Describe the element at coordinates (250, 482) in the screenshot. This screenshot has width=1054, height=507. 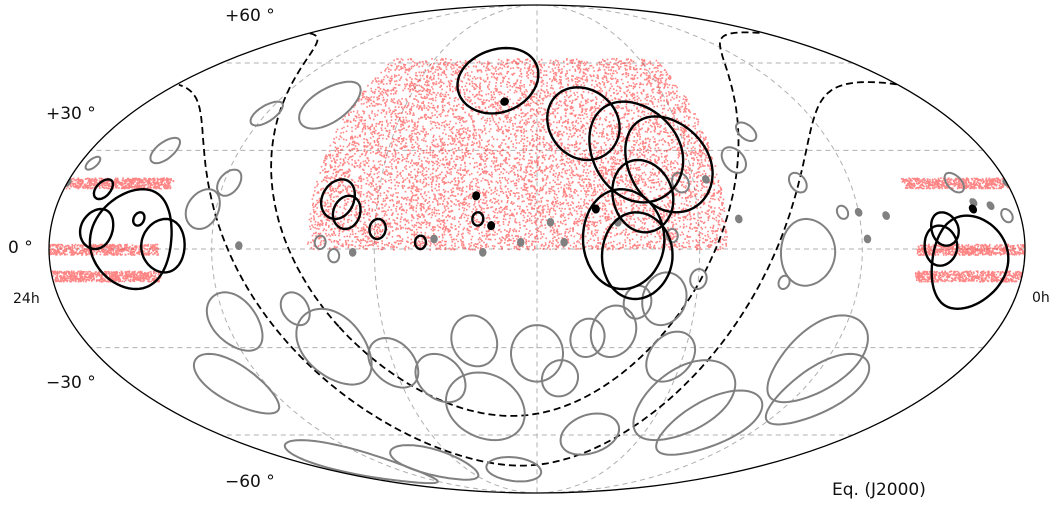
I see `dec-label-minus60: −60 °` at that location.